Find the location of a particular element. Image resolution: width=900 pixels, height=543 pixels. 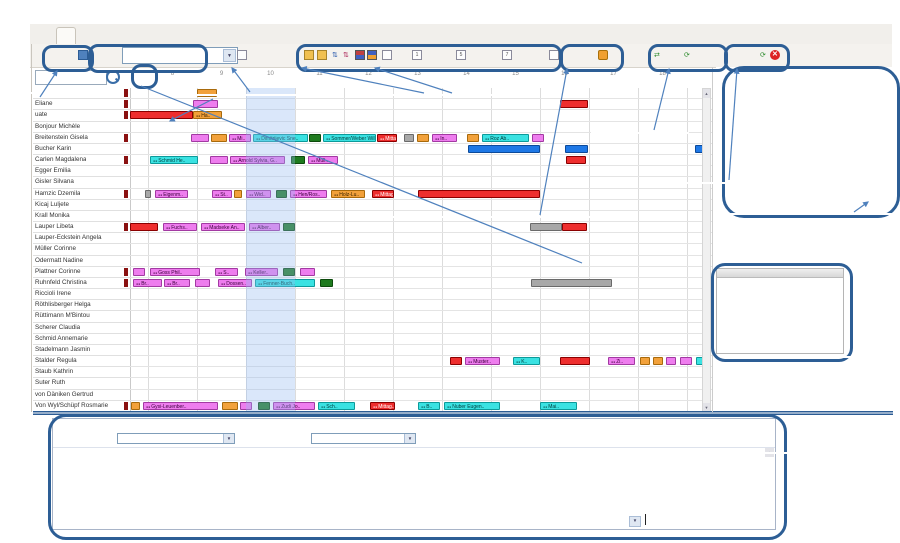

stop-icon: ✕ is located at coordinates (774, 55).